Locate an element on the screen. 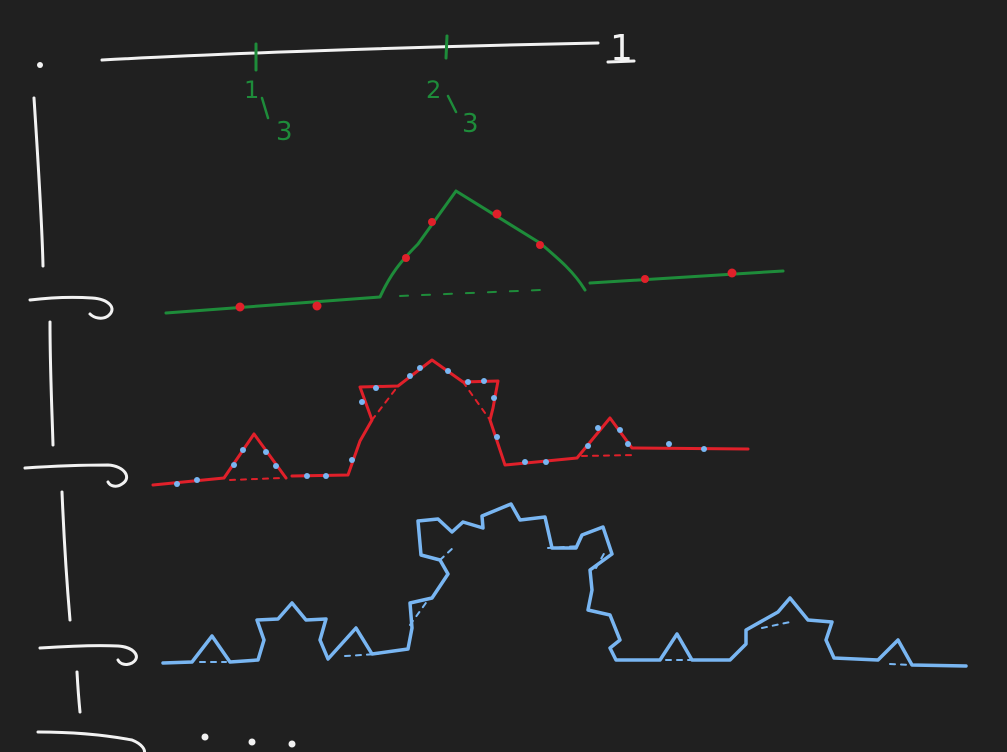 This screenshot has width=1007, height=752. tick-label-two-thirds: 2 3 is located at coordinates (452, 107).